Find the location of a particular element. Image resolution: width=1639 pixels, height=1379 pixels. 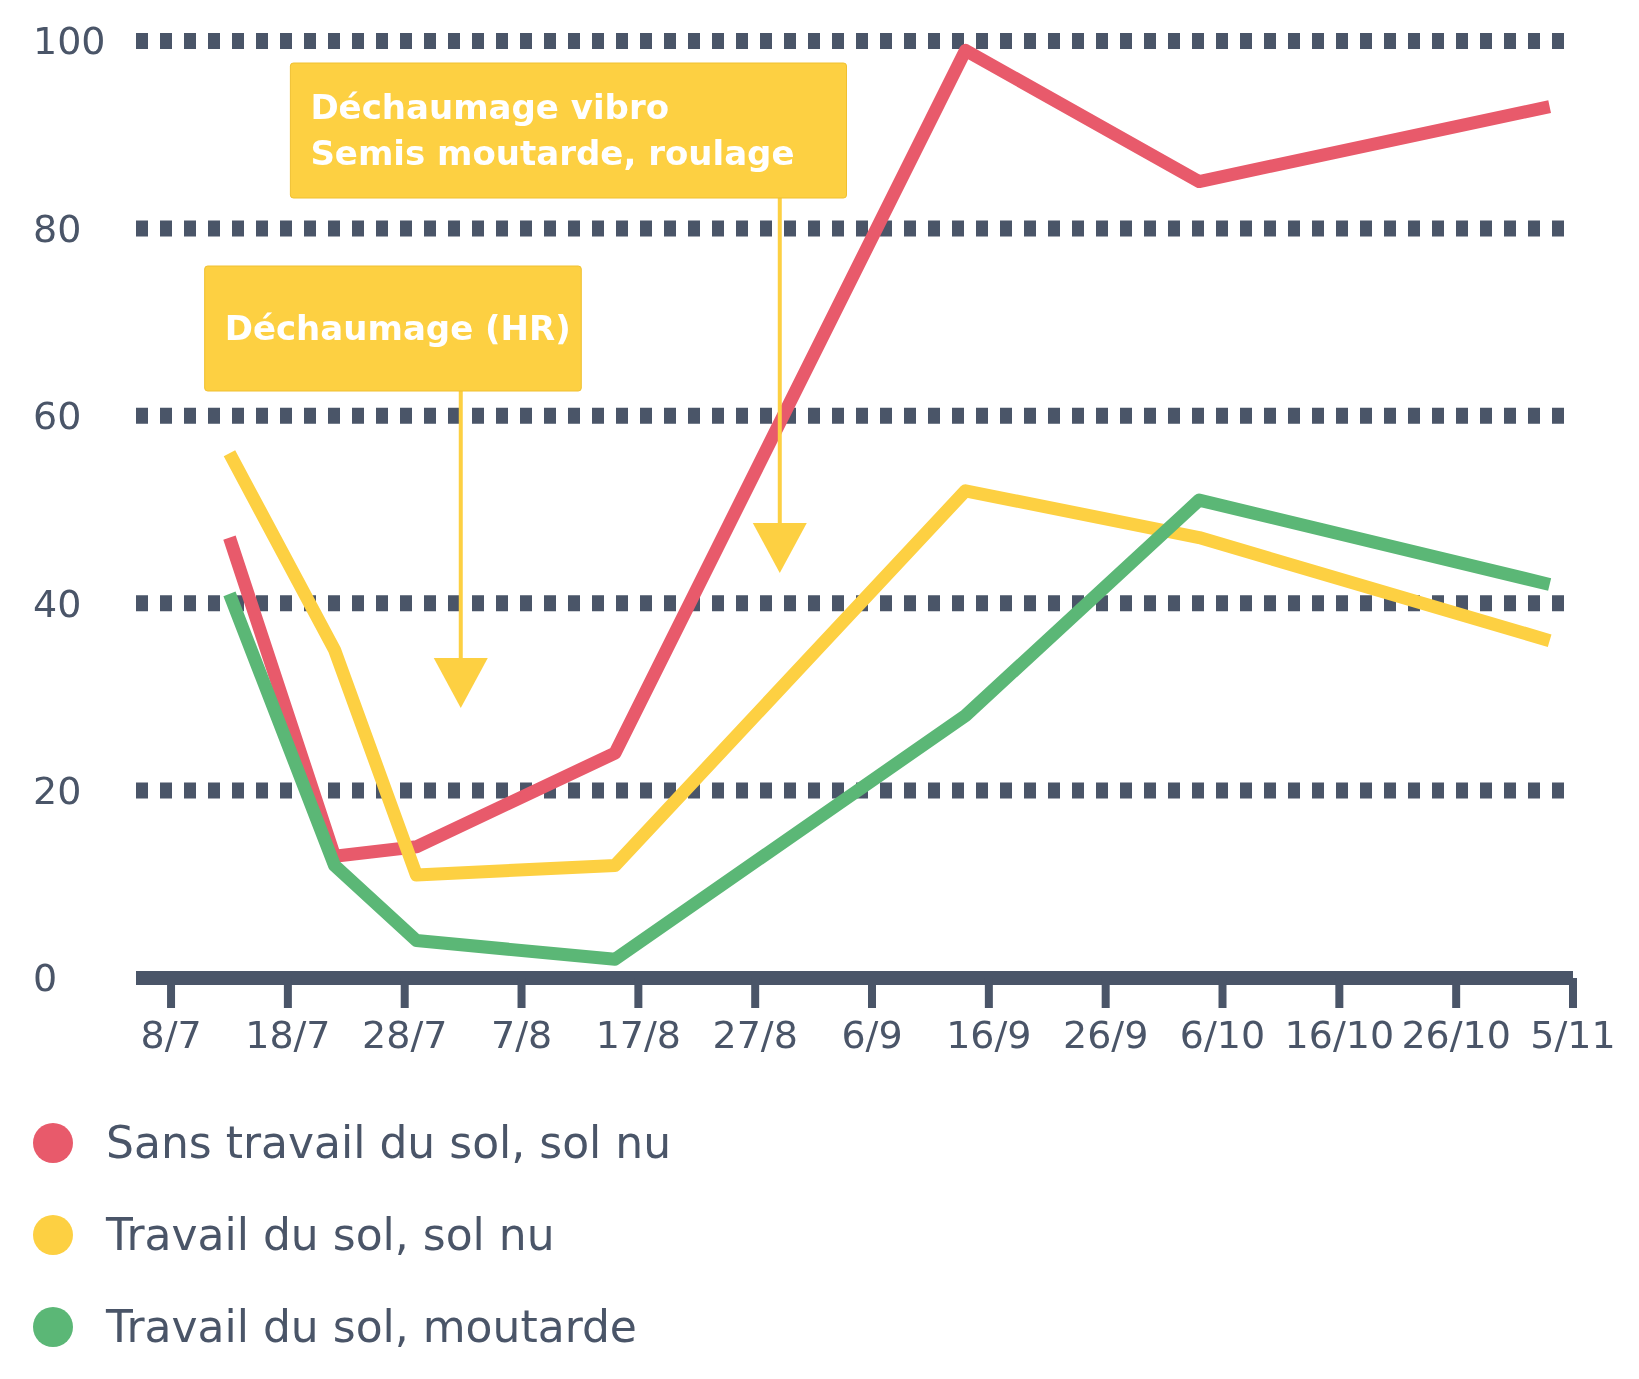

x-tick-label: 7/8 is located at coordinates (521, 1035).